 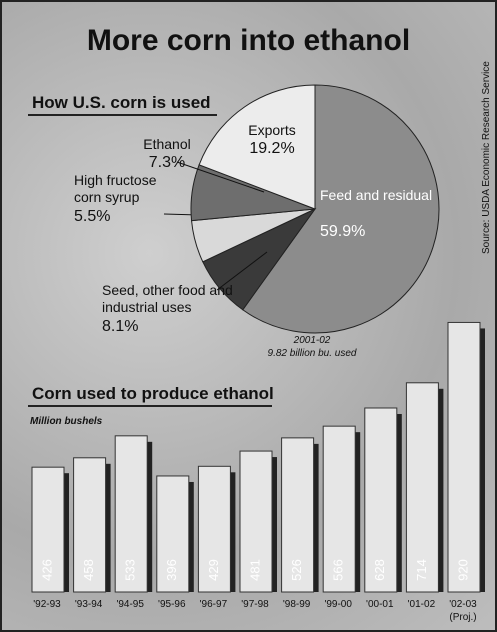 I want to click on bar-value: 396, so click(x=171, y=570).